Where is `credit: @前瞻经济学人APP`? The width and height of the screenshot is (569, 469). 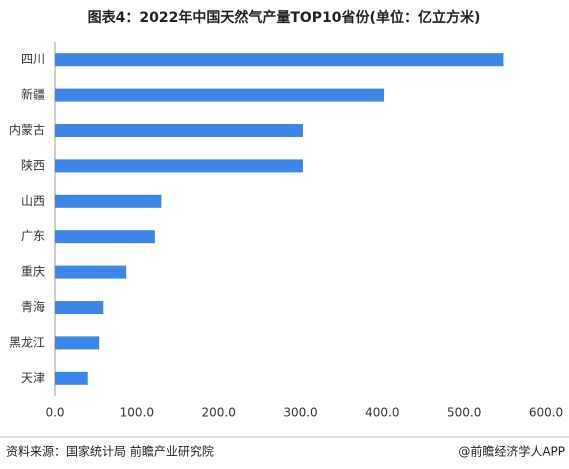
credit: @前瞻经济学人APP is located at coordinates (511, 451).